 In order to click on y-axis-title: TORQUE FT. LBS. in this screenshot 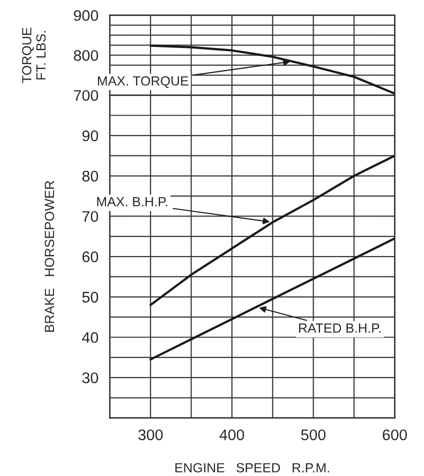, I will do `click(34, 56)`.